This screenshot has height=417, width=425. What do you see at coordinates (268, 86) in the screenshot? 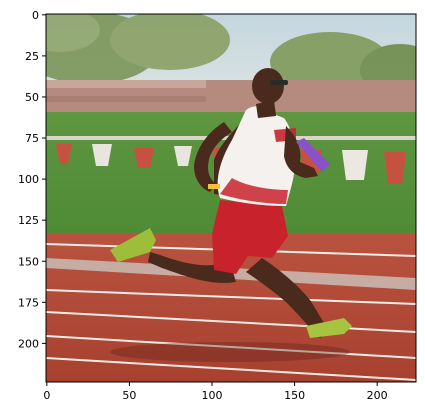
I see `runner-head` at bounding box center [268, 86].